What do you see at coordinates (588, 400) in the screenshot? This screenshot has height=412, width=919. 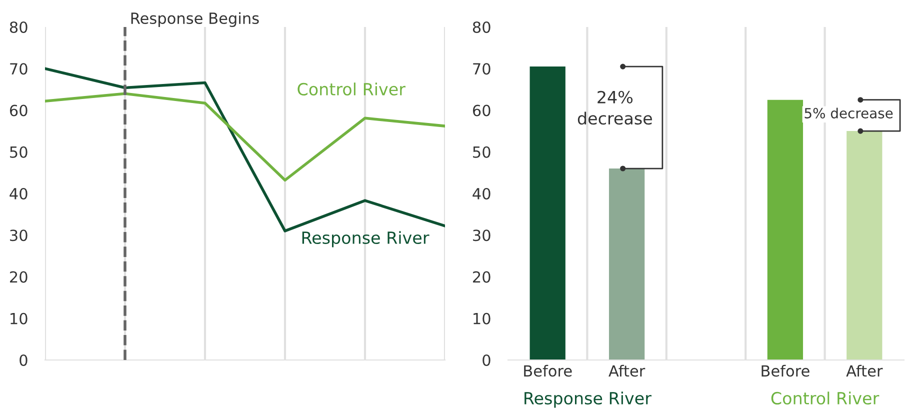 I see `text: Response River` at bounding box center [588, 400].